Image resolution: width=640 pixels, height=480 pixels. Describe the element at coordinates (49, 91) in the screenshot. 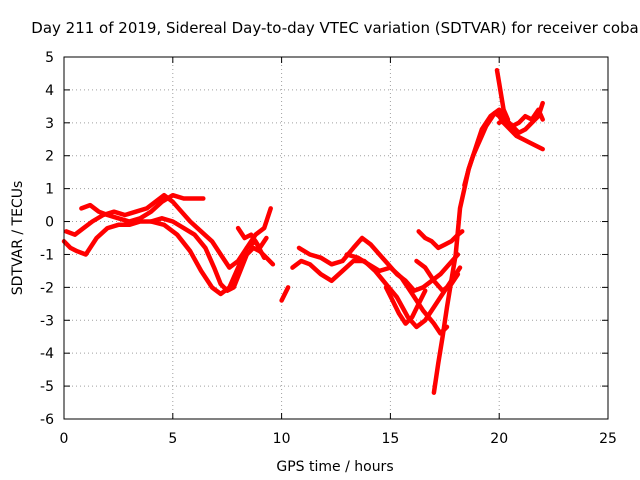

I see `y-tick-label: 4` at that location.